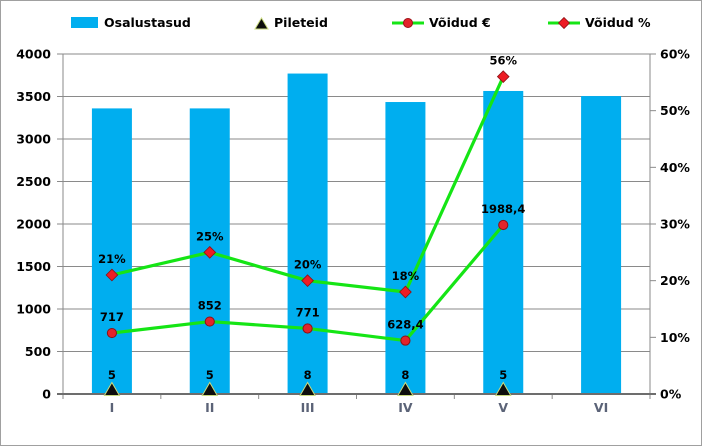  What do you see at coordinates (308, 407) in the screenshot?
I see `category-label: III` at bounding box center [308, 407].